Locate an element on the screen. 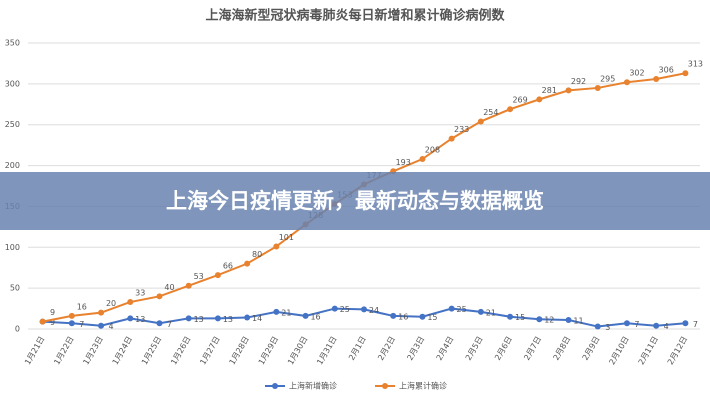  x-tick-label: 2月5日 is located at coordinates (474, 348).